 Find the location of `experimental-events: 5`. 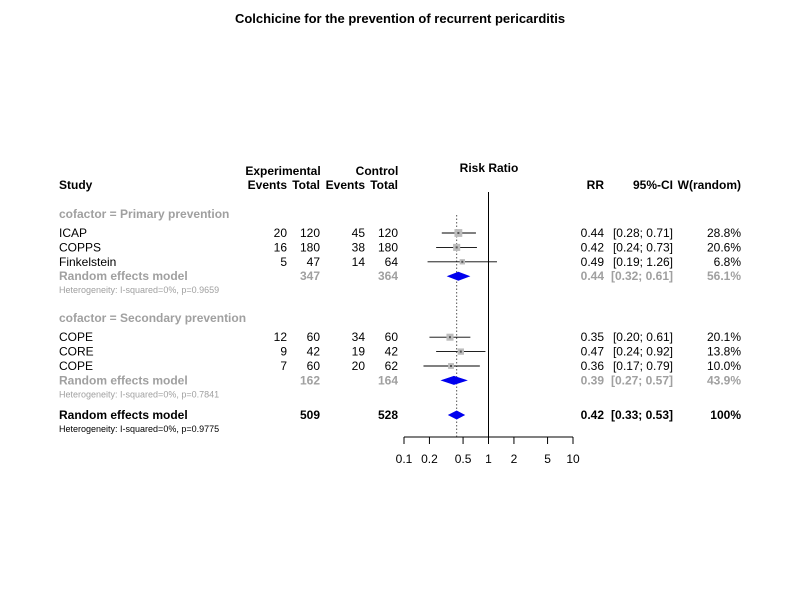

experimental-events: 5 is located at coordinates (283, 262).